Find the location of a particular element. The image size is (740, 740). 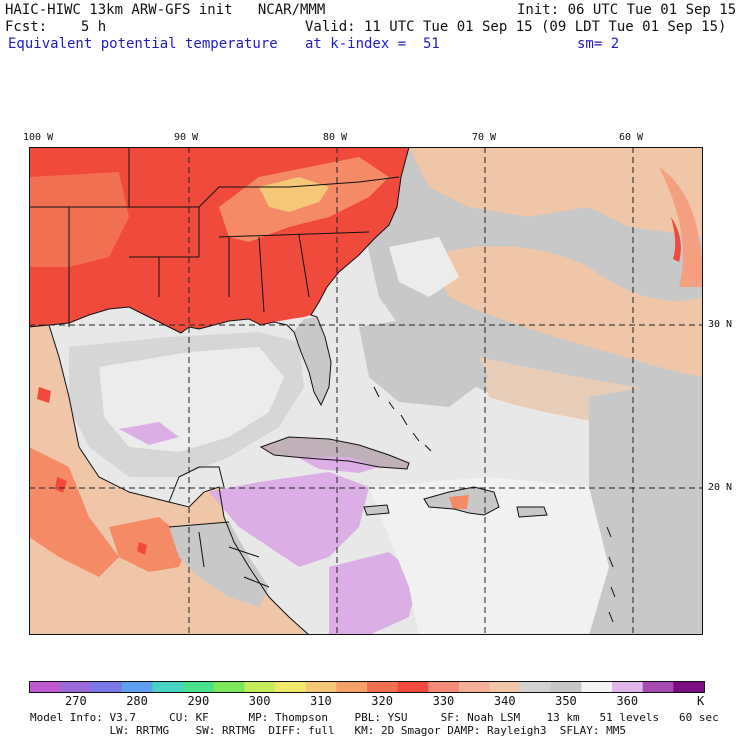

gulf-lilac-patch is located at coordinates (149, 433).